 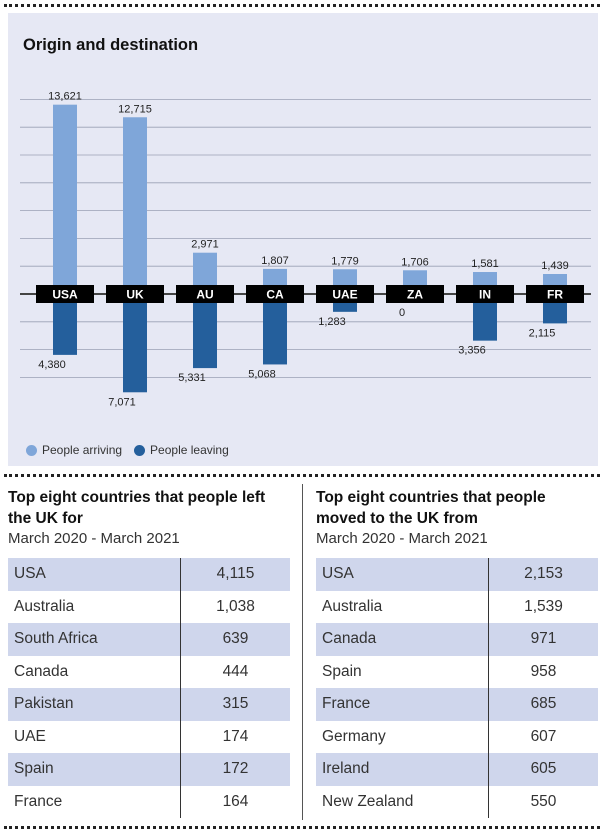 What do you see at coordinates (94, 639) in the screenshot?
I see `country-cell: South Africa` at bounding box center [94, 639].